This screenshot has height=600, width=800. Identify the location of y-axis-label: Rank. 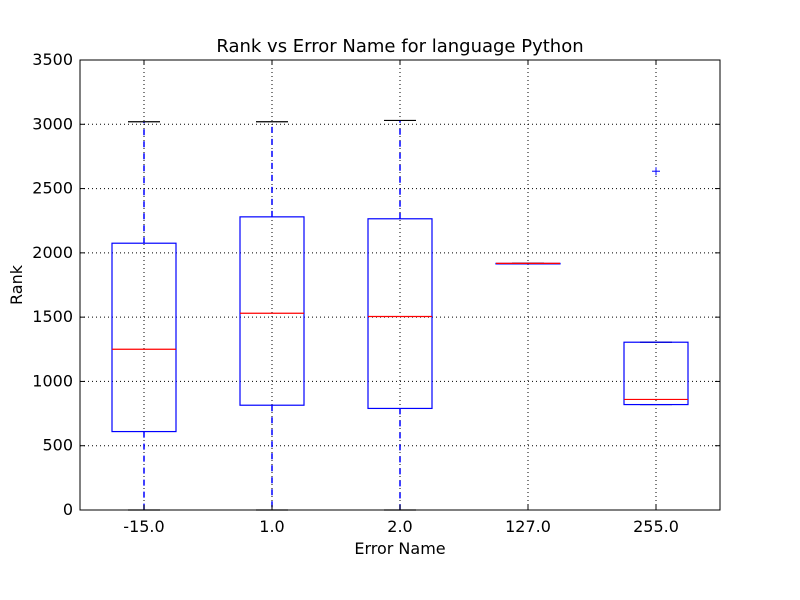
(16, 284).